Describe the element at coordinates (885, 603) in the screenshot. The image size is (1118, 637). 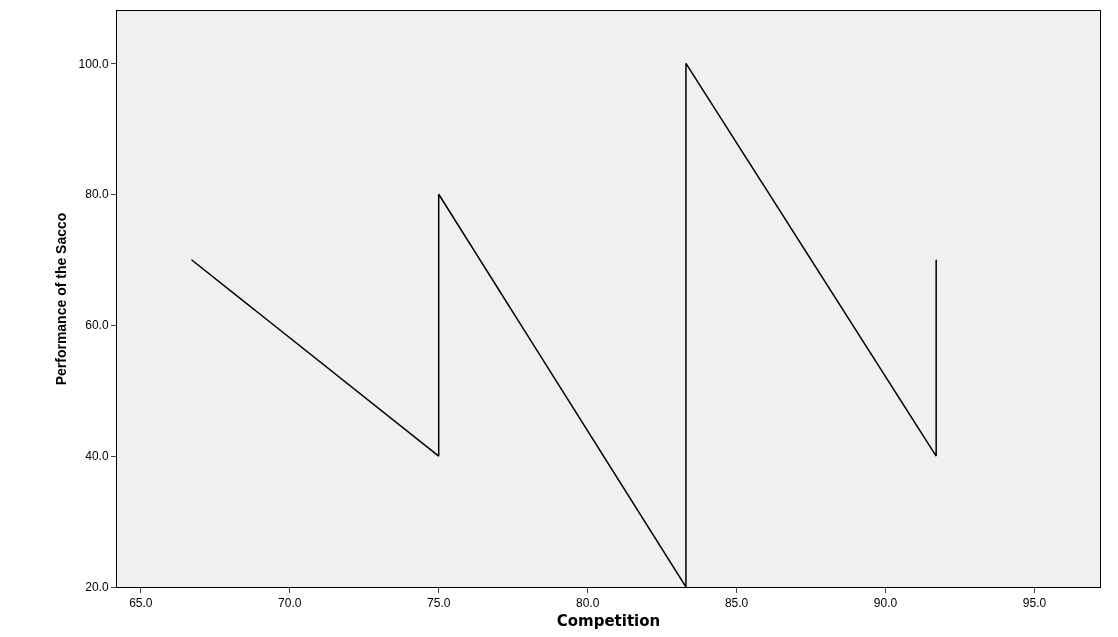
I see `x-tick-label: 90.0` at that location.